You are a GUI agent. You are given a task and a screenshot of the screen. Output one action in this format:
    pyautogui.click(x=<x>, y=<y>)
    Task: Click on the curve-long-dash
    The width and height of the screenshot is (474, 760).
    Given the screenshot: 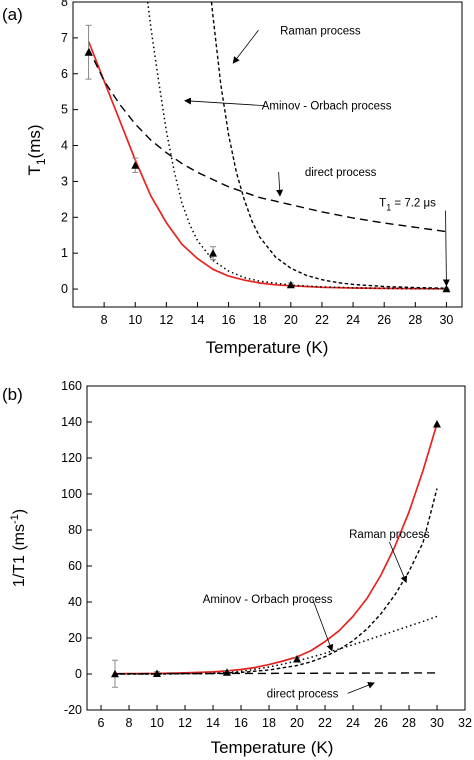 What is the action you would take?
    pyautogui.click(x=276, y=673)
    